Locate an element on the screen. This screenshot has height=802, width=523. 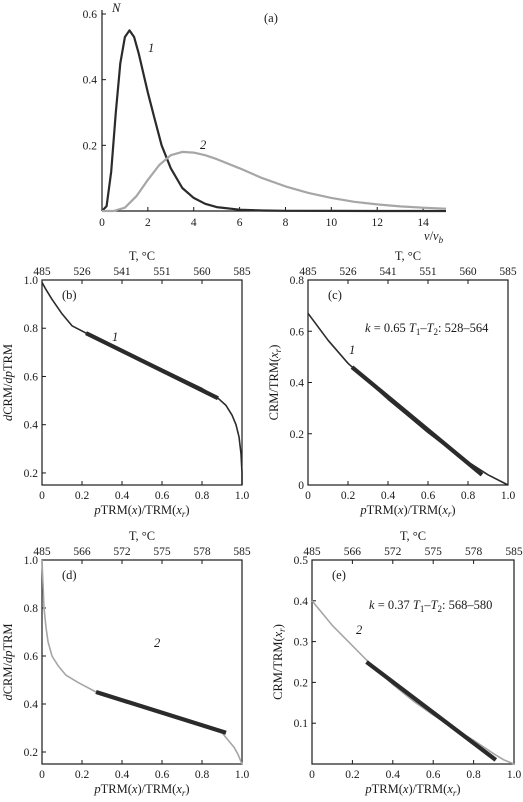
top-tick-label-e: 585 is located at coordinates (514, 552).